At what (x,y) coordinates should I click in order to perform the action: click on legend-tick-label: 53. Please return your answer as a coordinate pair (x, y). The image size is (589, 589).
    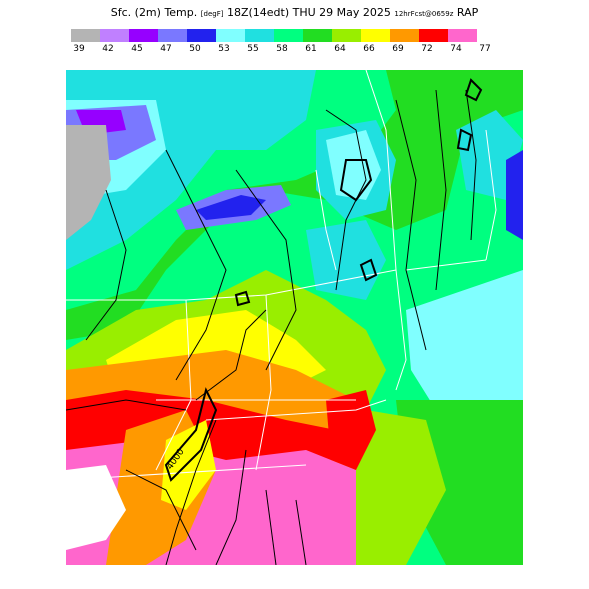
    Looking at the image, I should click on (224, 49).